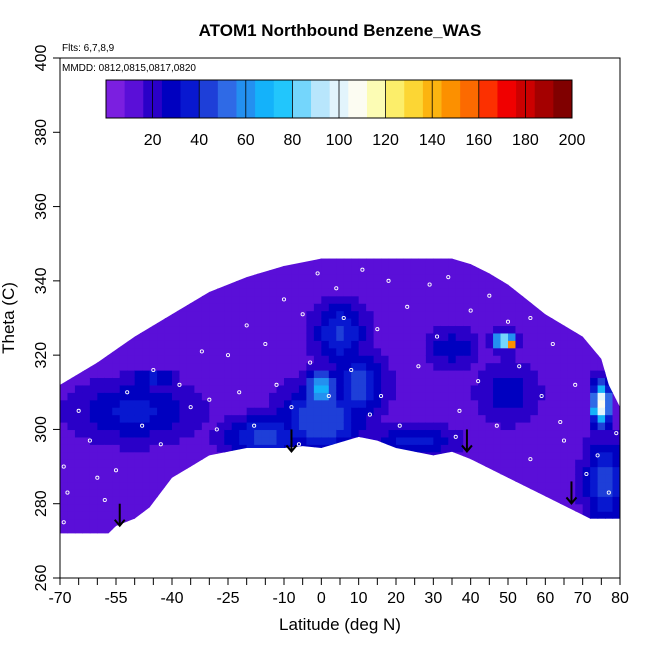  What do you see at coordinates (545, 598) in the screenshot?
I see `x-tick-label: 60` at bounding box center [545, 598].